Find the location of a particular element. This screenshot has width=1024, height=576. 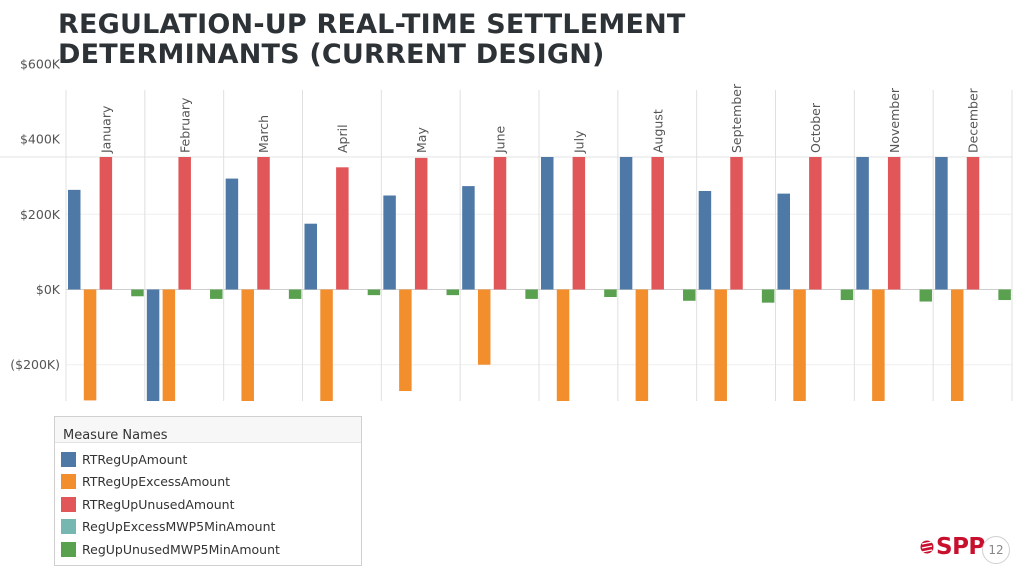

title-line-1: REGULATION-UP REAL-TIME SETTLEMENT is located at coordinates (372, 24).